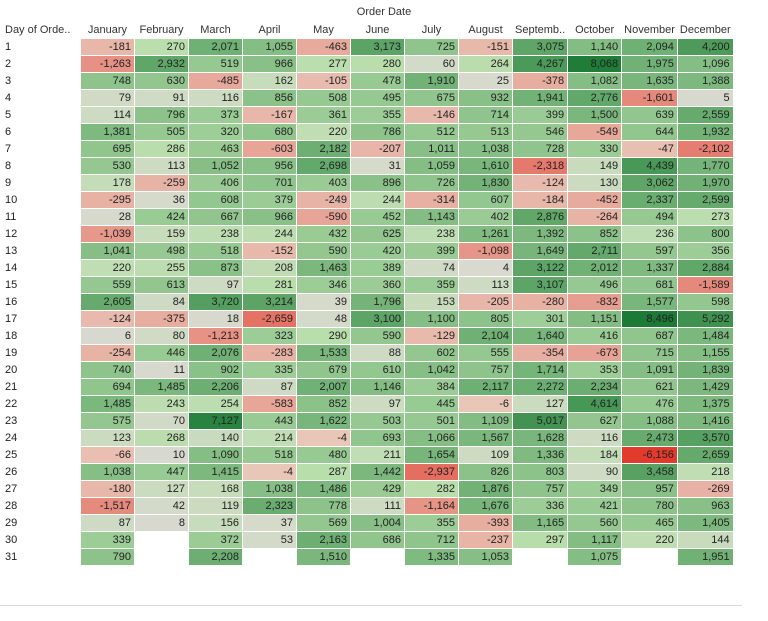  Describe the element at coordinates (40, 336) in the screenshot. I see `row-label: 18` at that location.